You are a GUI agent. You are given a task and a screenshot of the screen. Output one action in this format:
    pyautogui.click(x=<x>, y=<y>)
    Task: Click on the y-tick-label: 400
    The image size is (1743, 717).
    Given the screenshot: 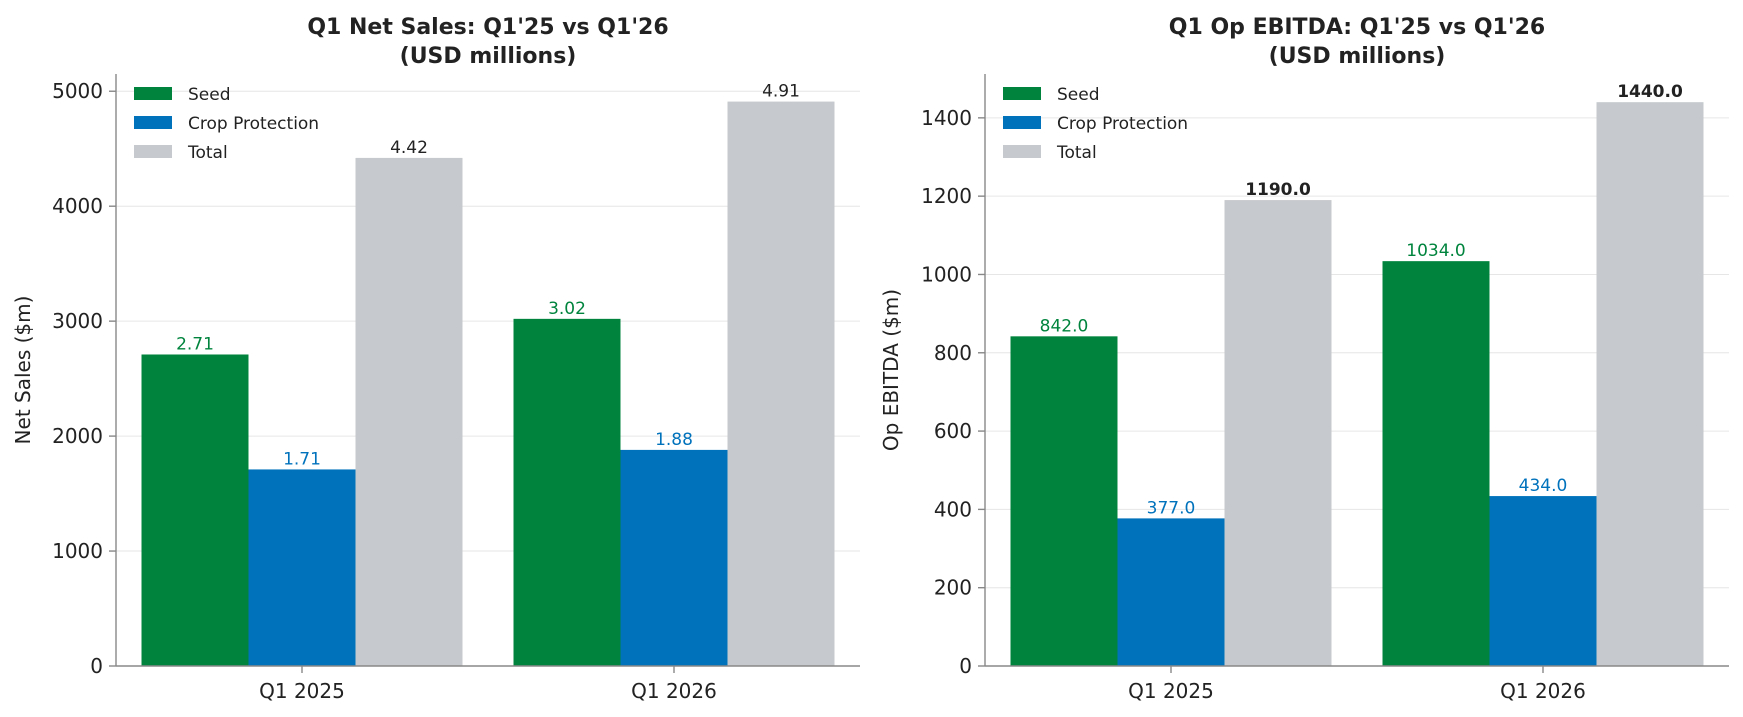 What is the action you would take?
    pyautogui.click(x=953, y=509)
    